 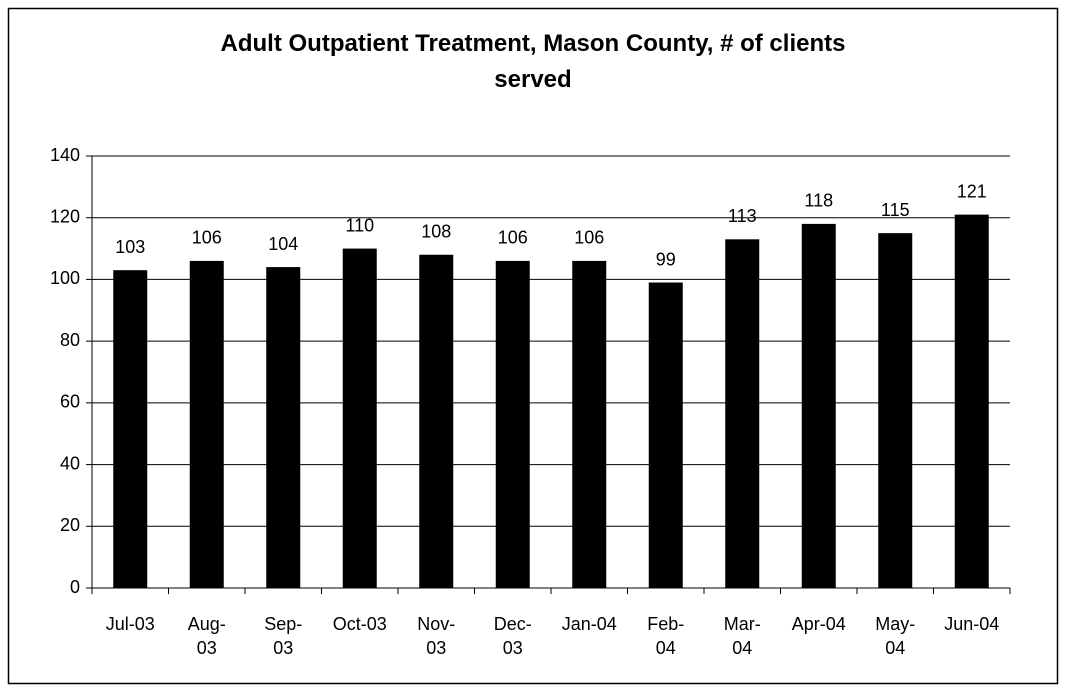 What do you see at coordinates (65, 216) in the screenshot?
I see `y-tick-label: 120` at bounding box center [65, 216].